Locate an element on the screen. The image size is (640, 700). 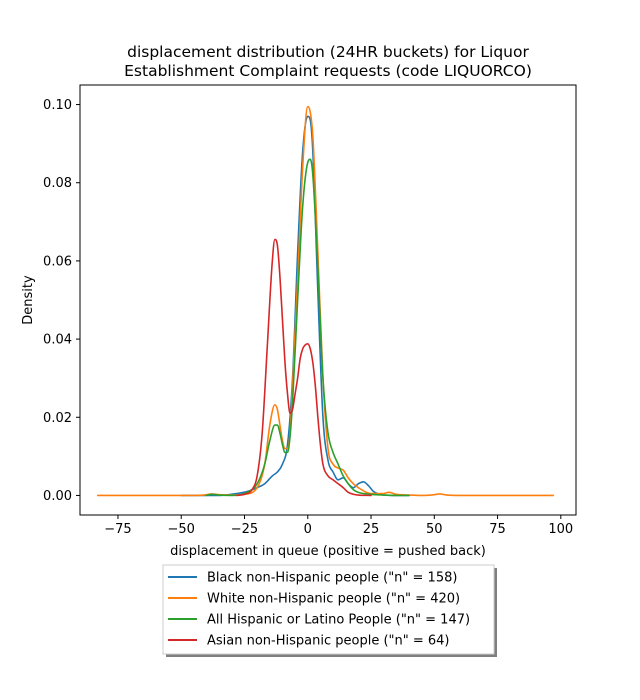
x-tick-label: −50 is located at coordinates (181, 529).